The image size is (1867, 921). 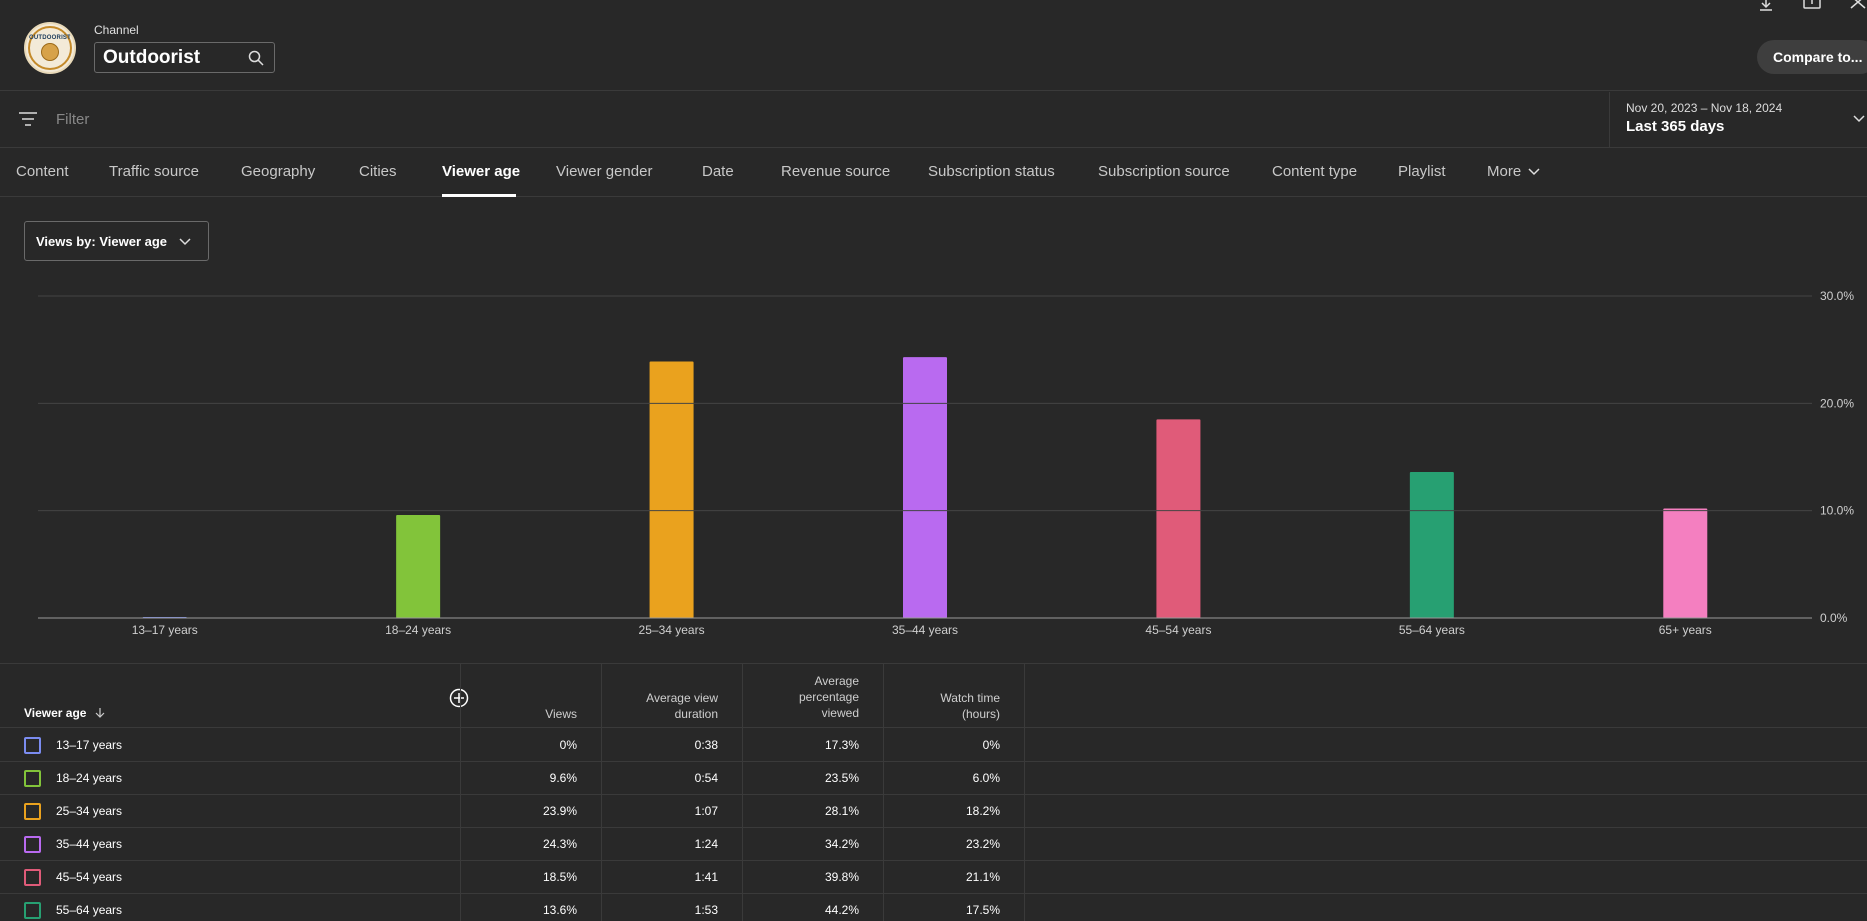 I want to click on cell-watch: 23.2%, so click(x=982, y=844).